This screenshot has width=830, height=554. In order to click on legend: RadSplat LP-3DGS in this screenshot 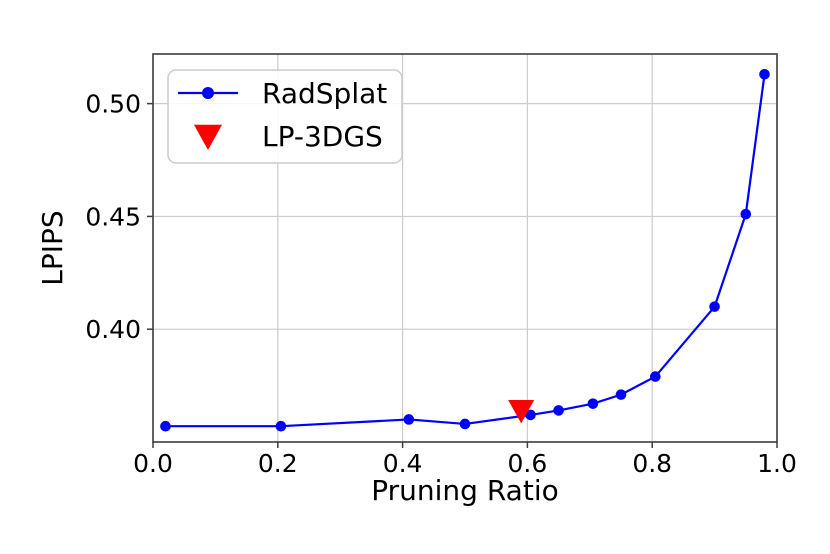, I will do `click(285, 116)`.